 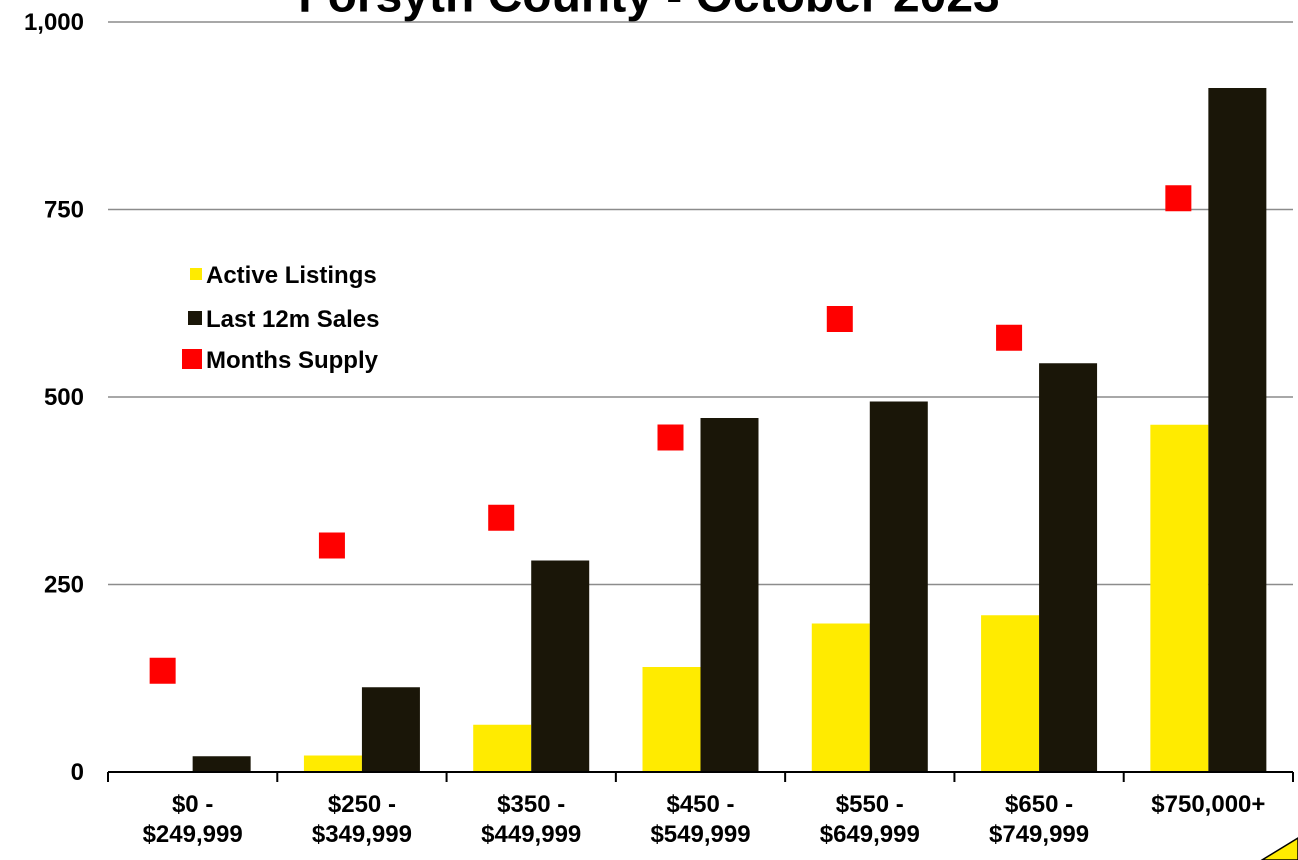 What do you see at coordinates (77, 772) in the screenshot?
I see `y-tick-label: 0` at bounding box center [77, 772].